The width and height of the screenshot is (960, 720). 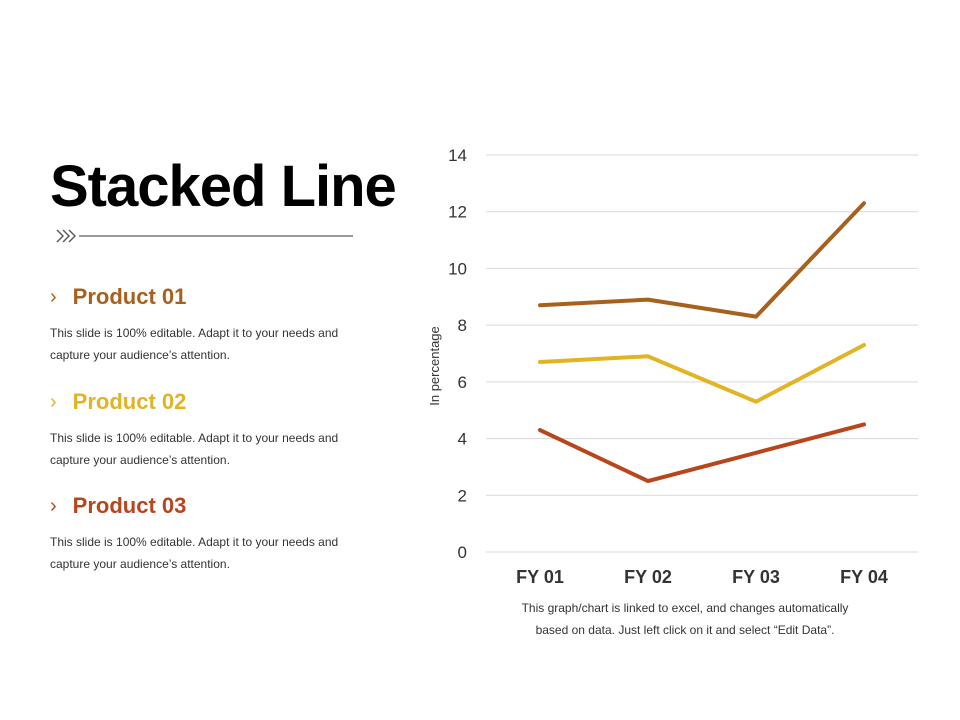 I want to click on x-tick-label: FY 03, so click(x=756, y=577).